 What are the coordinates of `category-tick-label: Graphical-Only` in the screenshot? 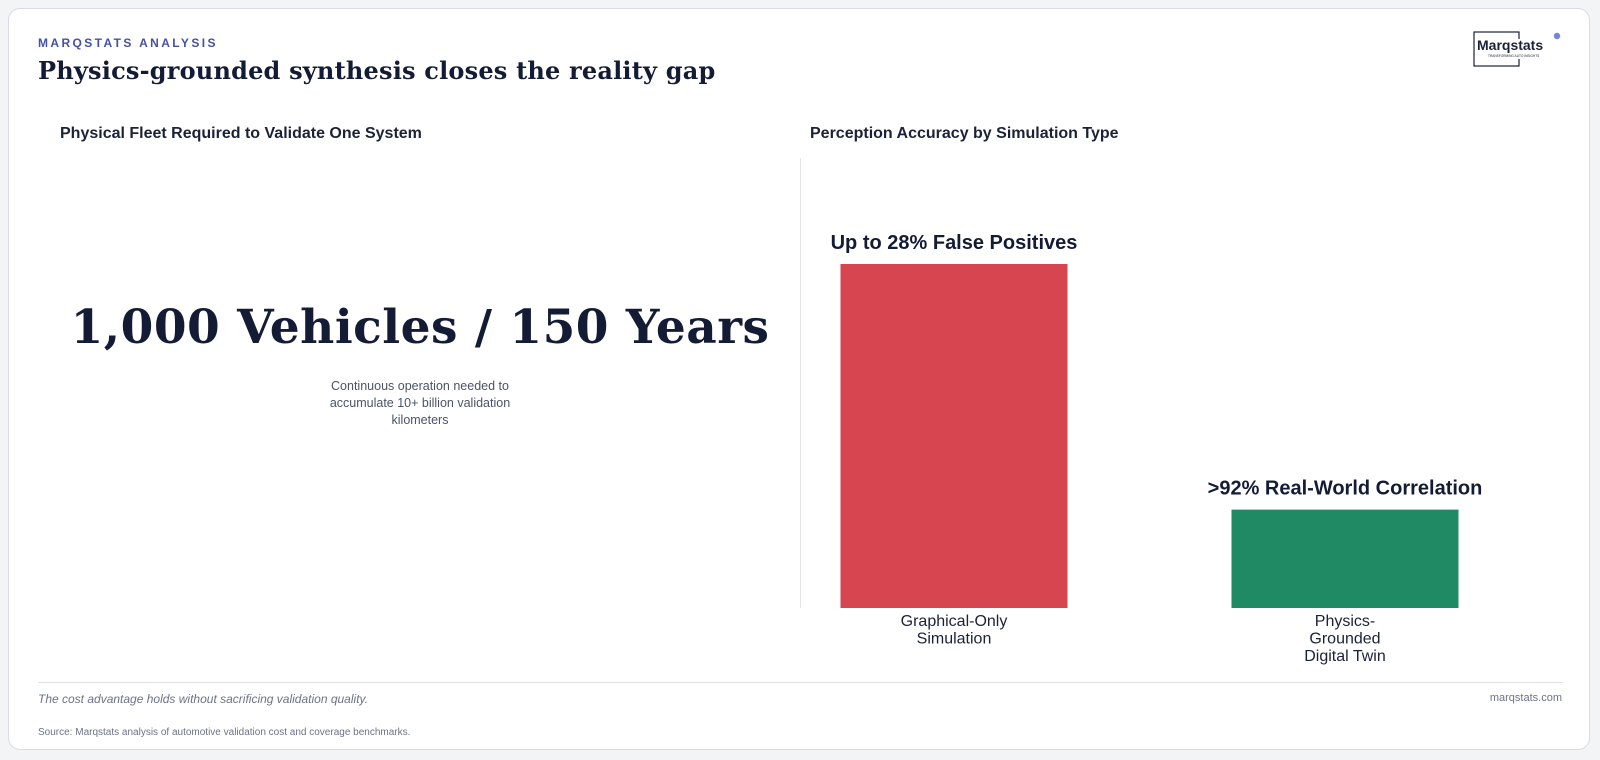 It's located at (954, 621).